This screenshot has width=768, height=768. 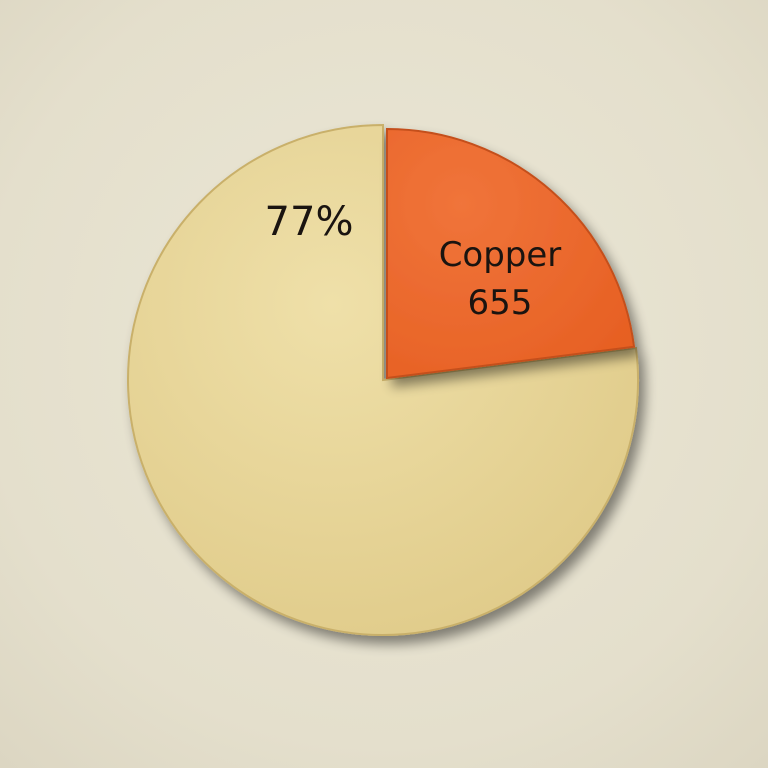 I want to click on pie-slice-copper-name-label: Copper, so click(x=500, y=255).